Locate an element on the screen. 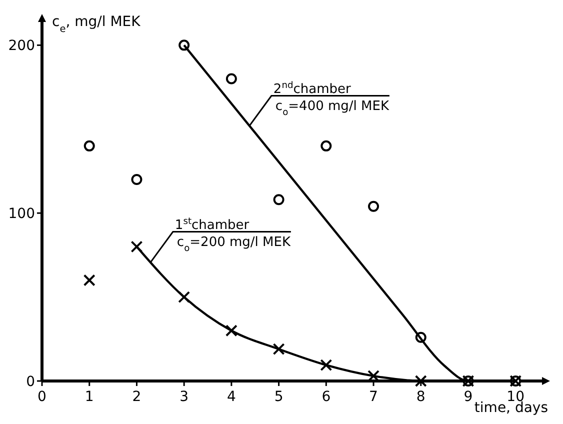 The width and height of the screenshot is (563, 424). x-tick-label: 7 is located at coordinates (373, 397).